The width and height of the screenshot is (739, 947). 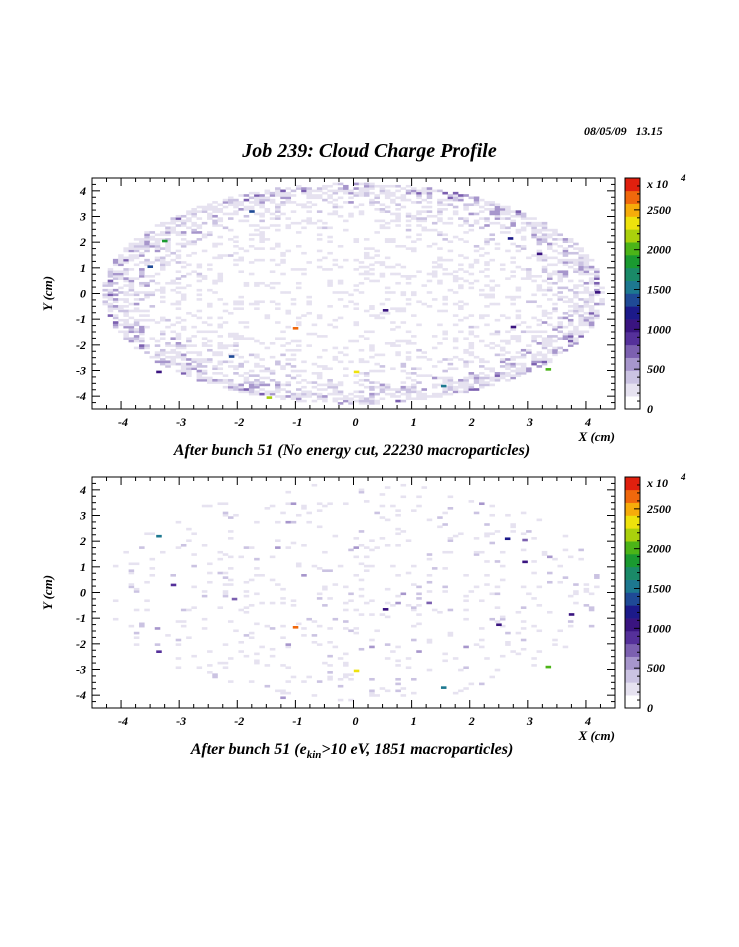 I want to click on y-tick-label: 3, so click(x=82, y=516).